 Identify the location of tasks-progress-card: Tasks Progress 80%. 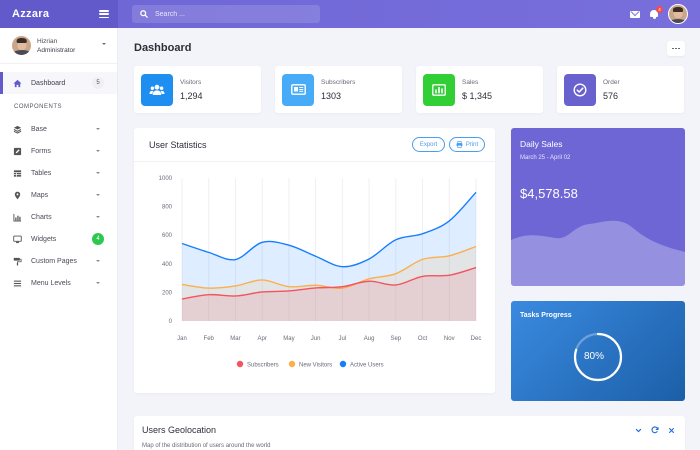
(598, 351).